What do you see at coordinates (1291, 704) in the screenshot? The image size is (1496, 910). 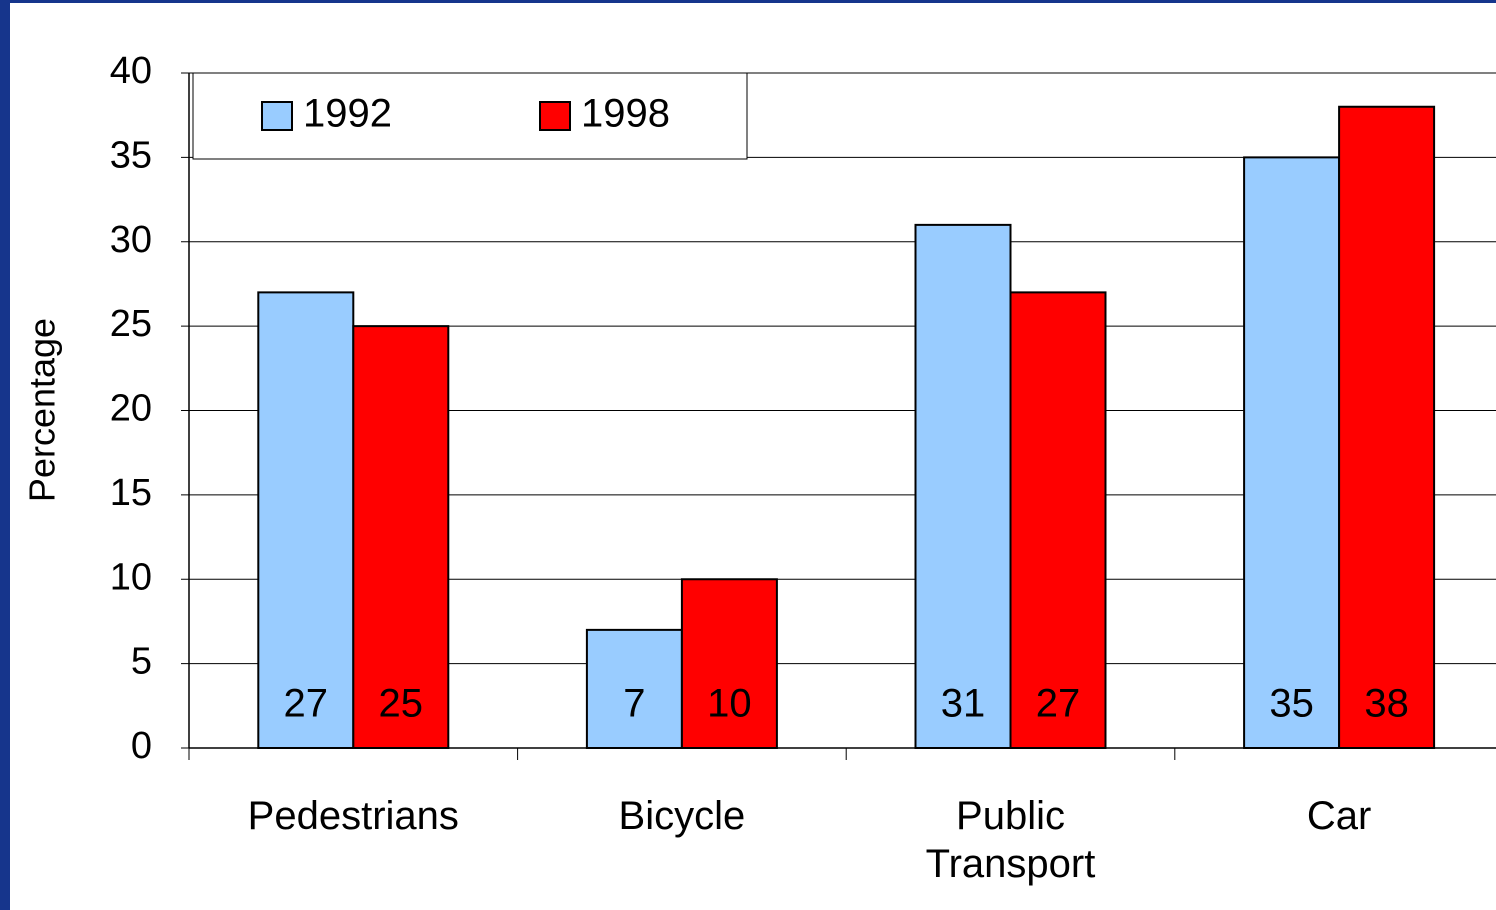 I see `data-label: 35` at bounding box center [1291, 704].